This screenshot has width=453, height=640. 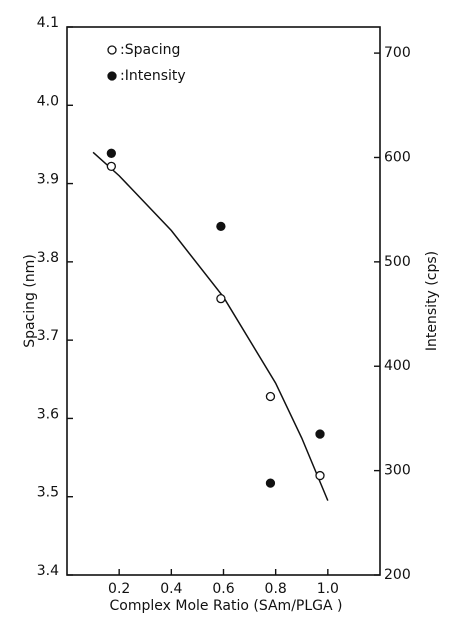 I want to click on y-tick-label: 3.7, so click(x=48, y=336).